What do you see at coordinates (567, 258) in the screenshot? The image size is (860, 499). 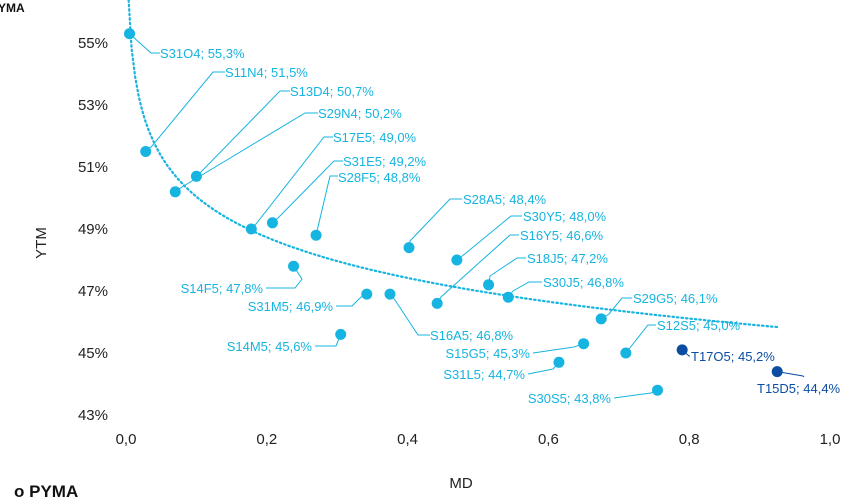 I see `data-label: S18J5; 47,2%` at bounding box center [567, 258].